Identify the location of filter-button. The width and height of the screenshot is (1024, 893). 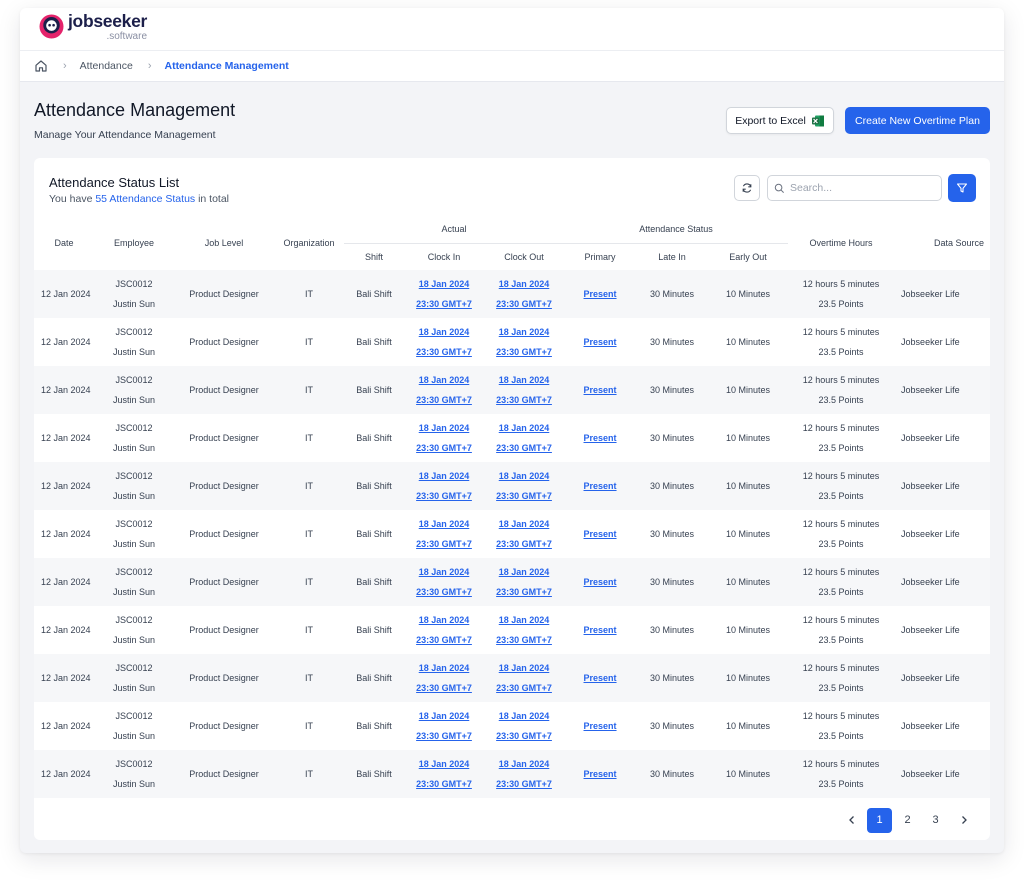
(962, 188).